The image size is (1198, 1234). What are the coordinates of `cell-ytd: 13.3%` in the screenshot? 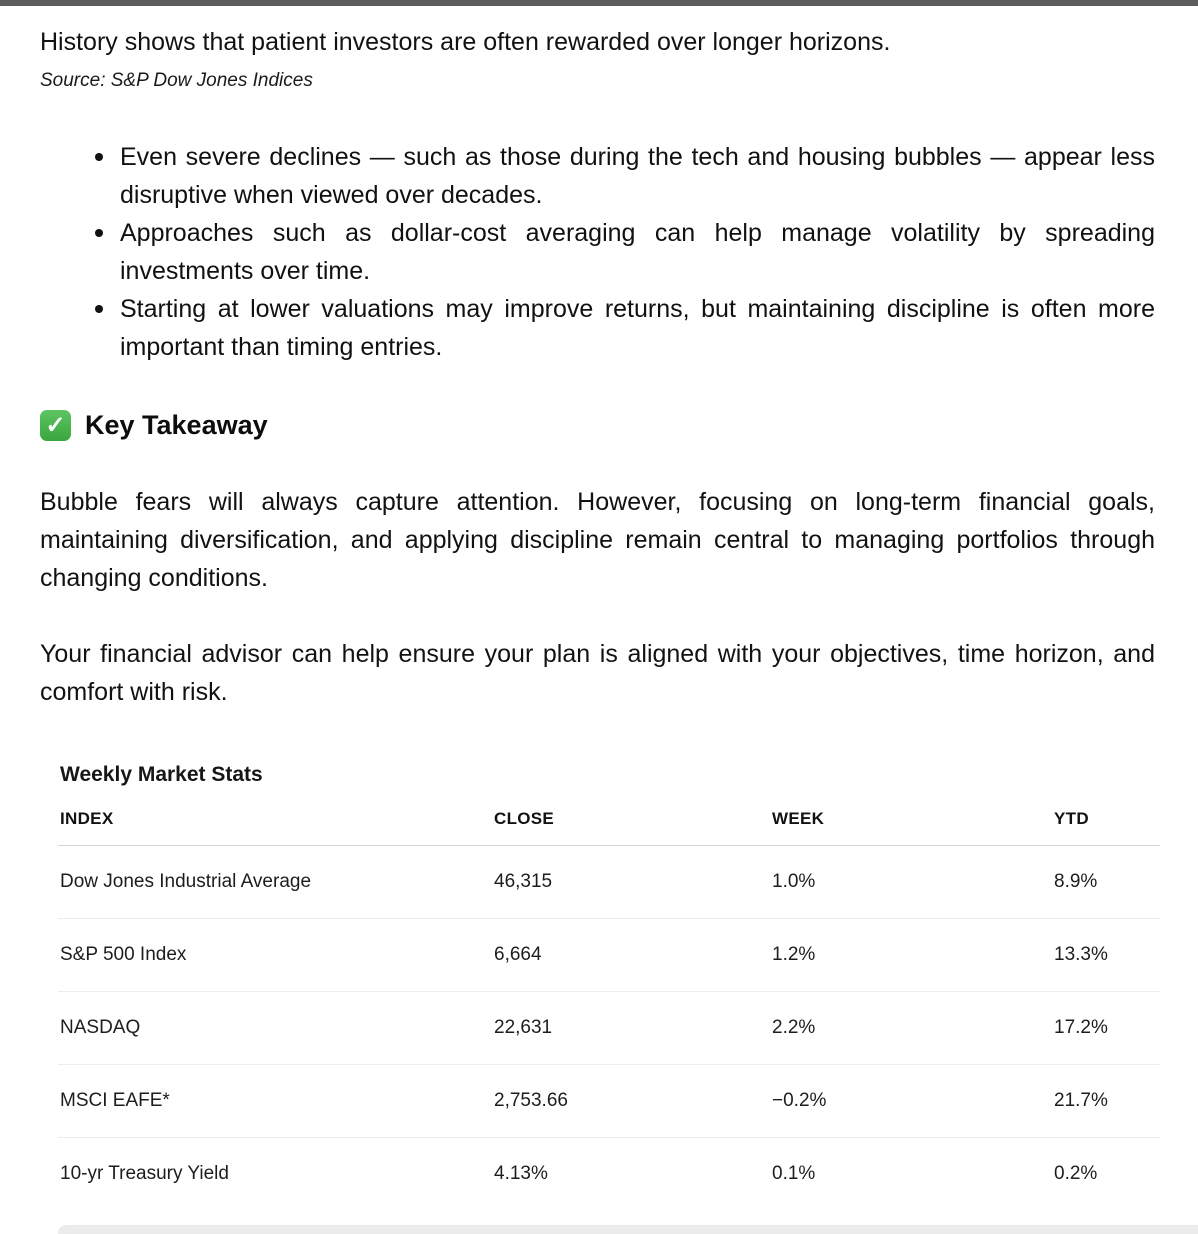 It's located at (1106, 955).